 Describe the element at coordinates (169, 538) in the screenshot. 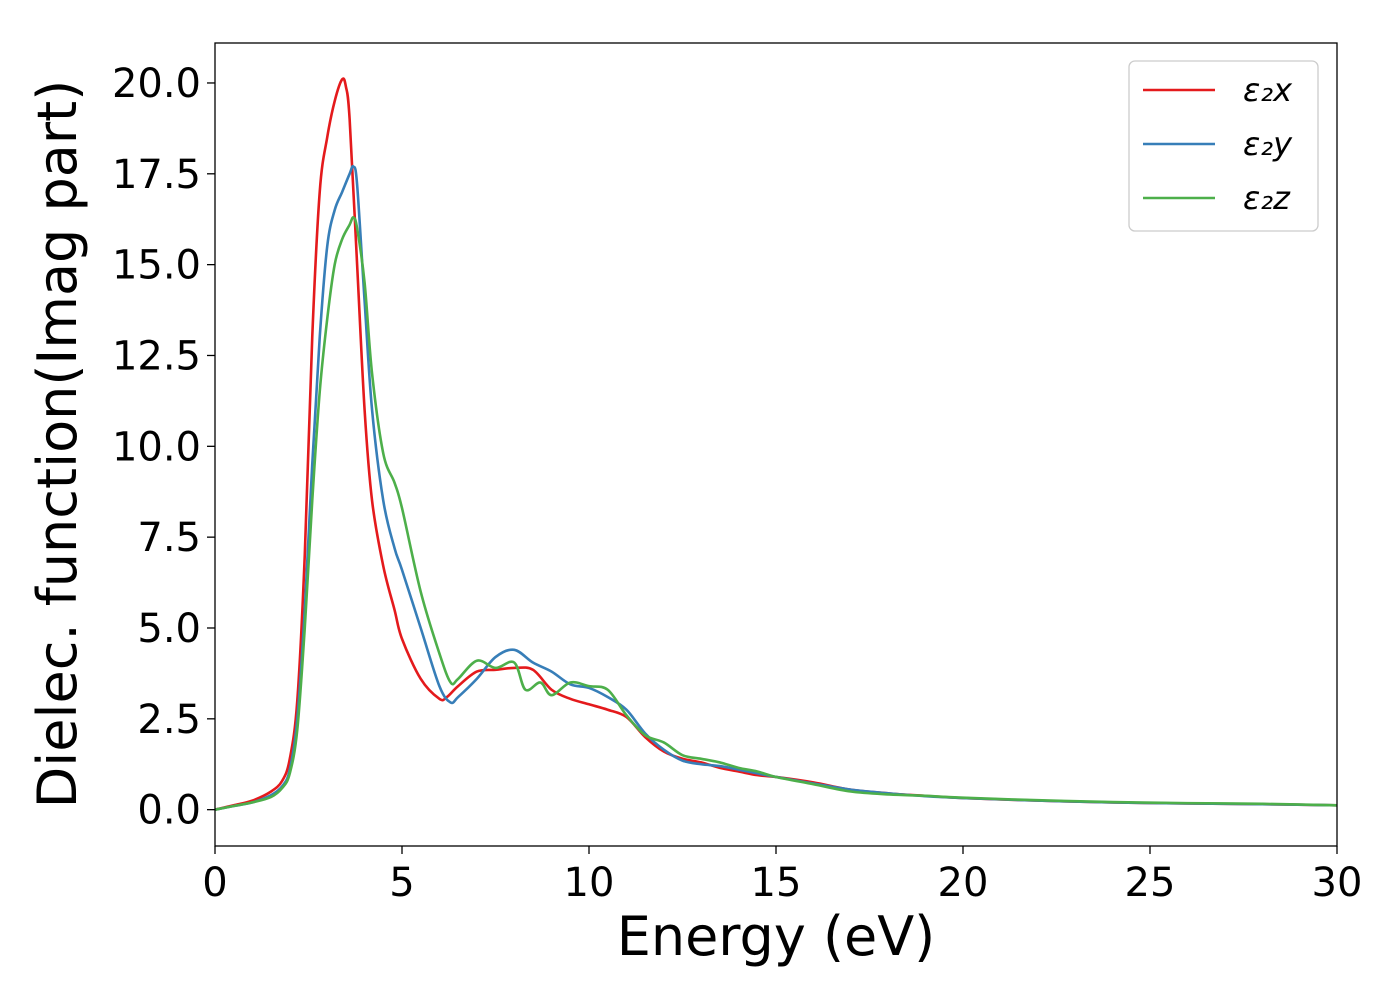

I see `y-tick-label: 7.5` at that location.